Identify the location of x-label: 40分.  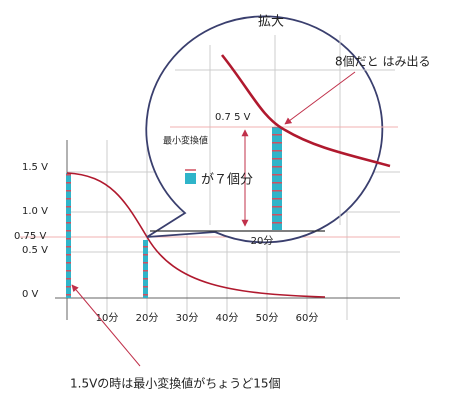
(227, 318).